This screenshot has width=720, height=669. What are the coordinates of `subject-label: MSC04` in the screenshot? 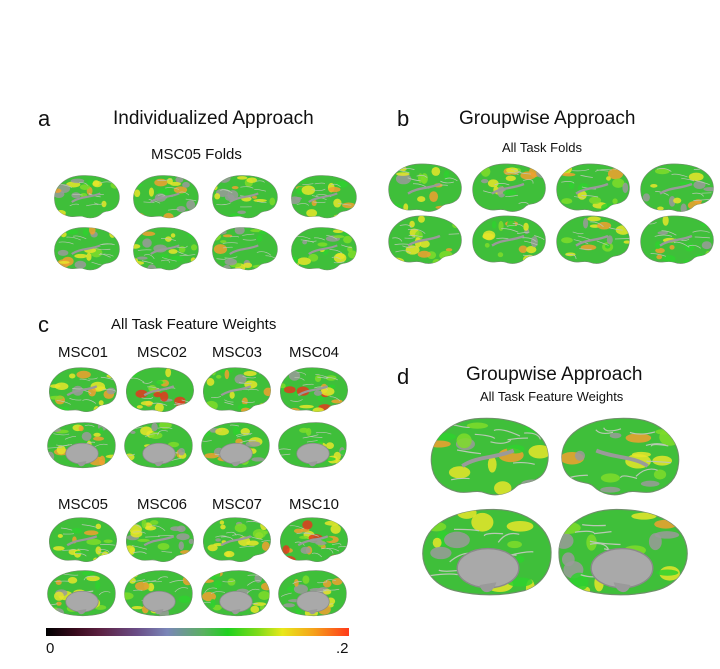 It's located at (314, 352).